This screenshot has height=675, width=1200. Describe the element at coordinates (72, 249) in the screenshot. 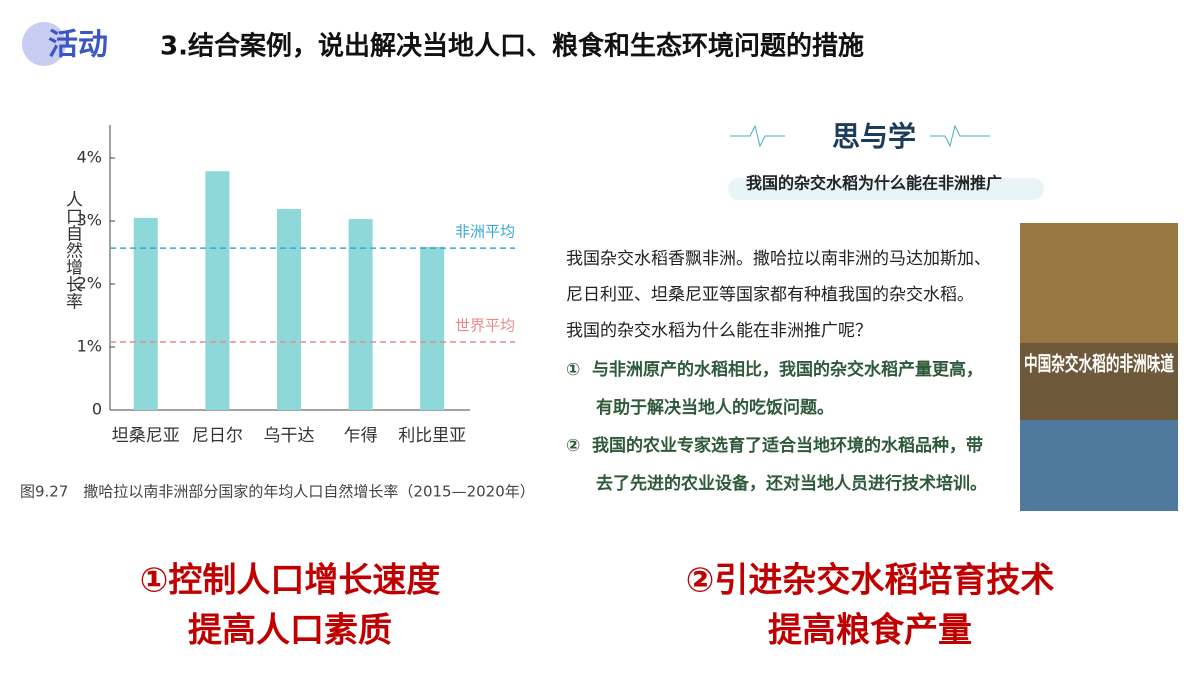

I see `y-axis-label: 人口自然增长率` at that location.